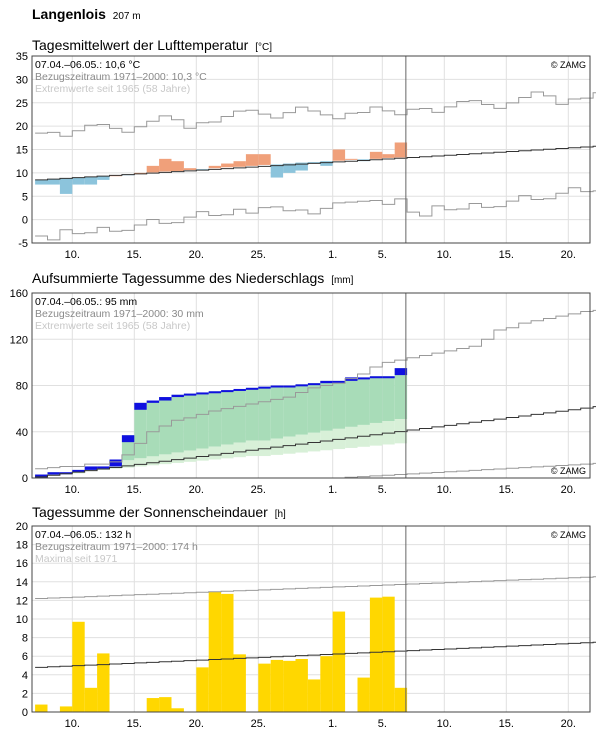  Describe the element at coordinates (263, 47) in the screenshot. I see `temperature-unit: [°C]` at that location.